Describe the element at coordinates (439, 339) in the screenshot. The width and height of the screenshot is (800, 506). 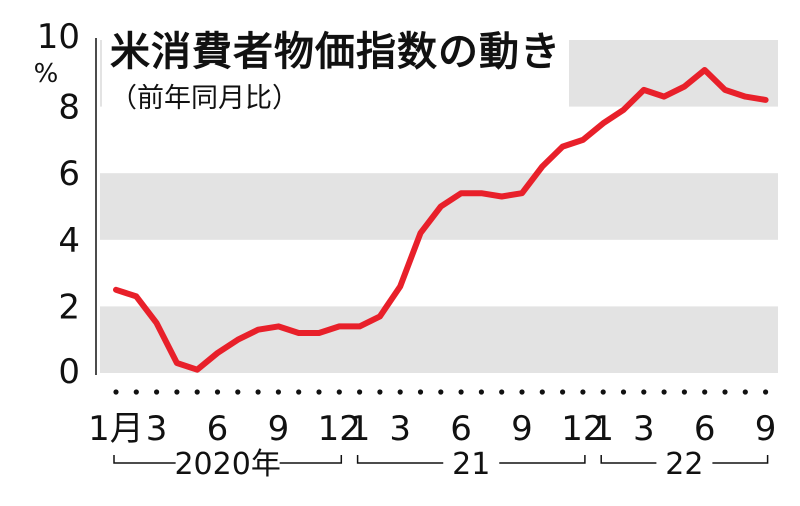
I see `grid-band` at that location.